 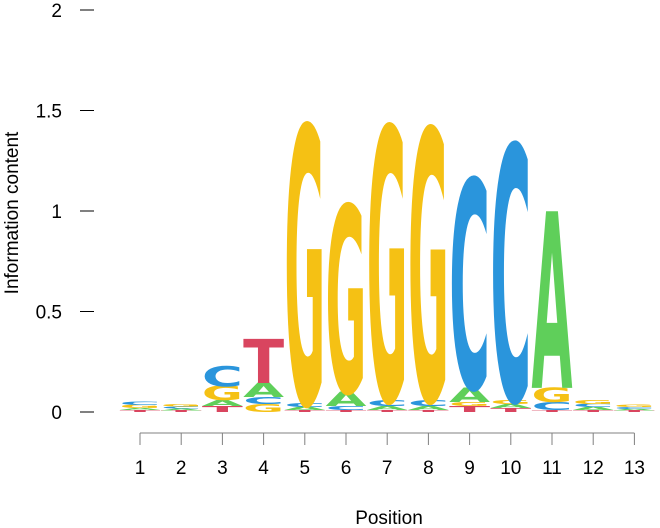 I want to click on logo-letter-C-pos-1: C, so click(x=140, y=403).